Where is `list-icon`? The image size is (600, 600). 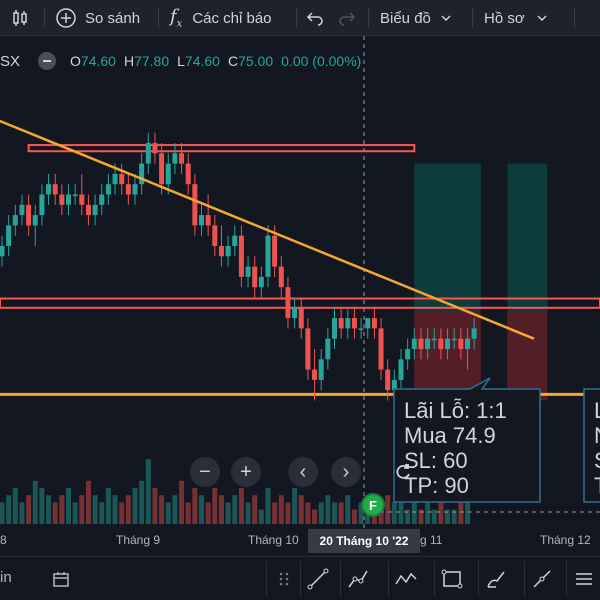 list-icon is located at coordinates (583, 579).